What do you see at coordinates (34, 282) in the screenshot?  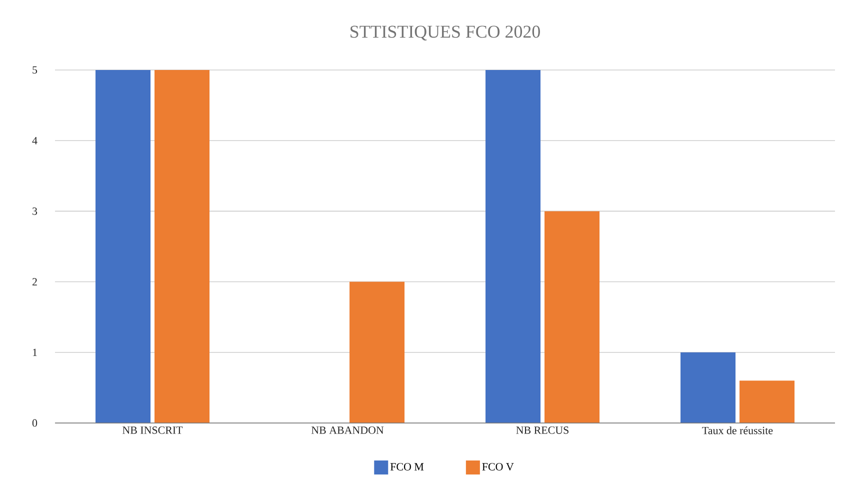 I see `y-tick-label: 2` at bounding box center [34, 282].